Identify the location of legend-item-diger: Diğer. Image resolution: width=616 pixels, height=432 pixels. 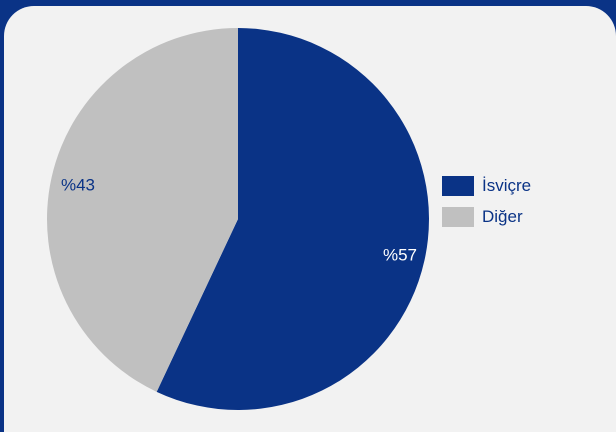
(486, 217).